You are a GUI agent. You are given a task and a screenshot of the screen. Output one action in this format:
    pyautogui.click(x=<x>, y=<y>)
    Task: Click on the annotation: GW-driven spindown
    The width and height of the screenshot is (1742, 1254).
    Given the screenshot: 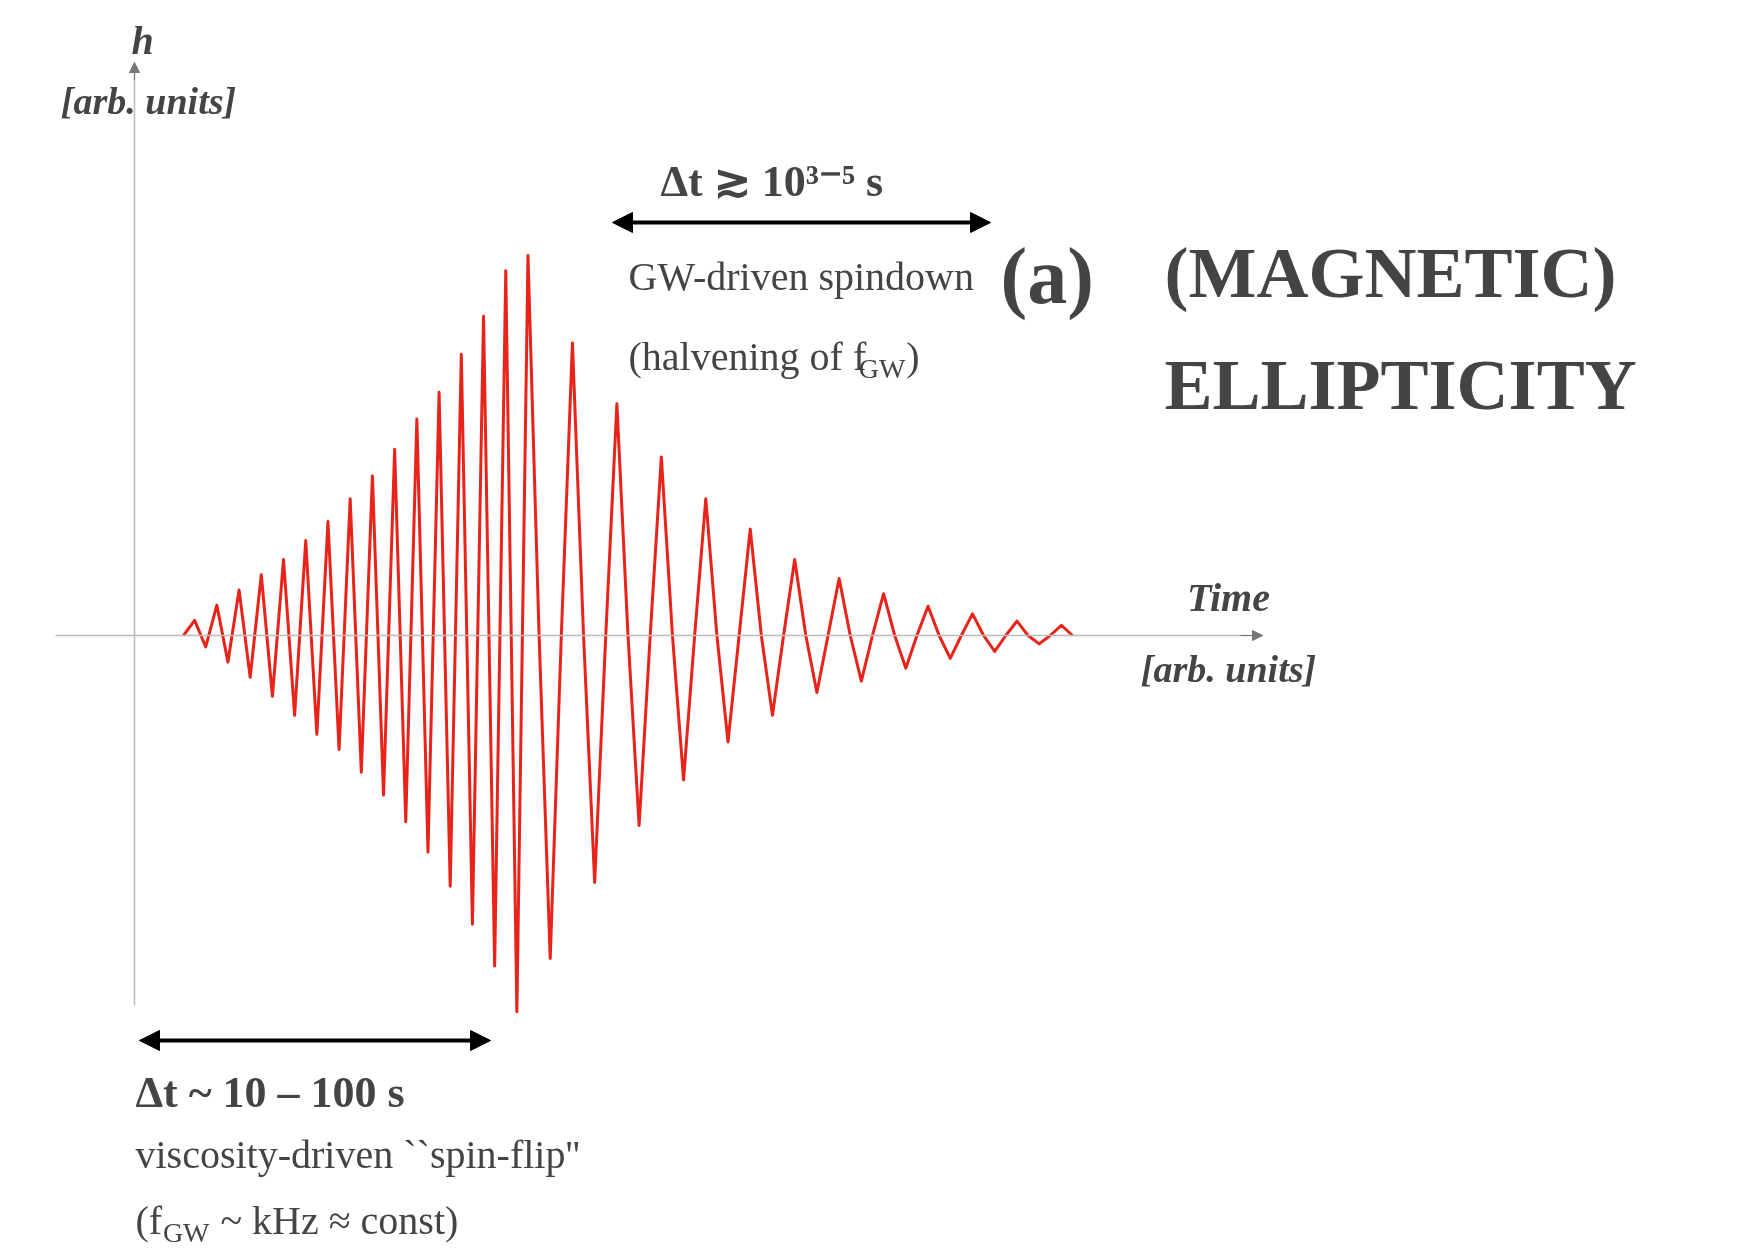 What is the action you would take?
    pyautogui.click(x=801, y=276)
    